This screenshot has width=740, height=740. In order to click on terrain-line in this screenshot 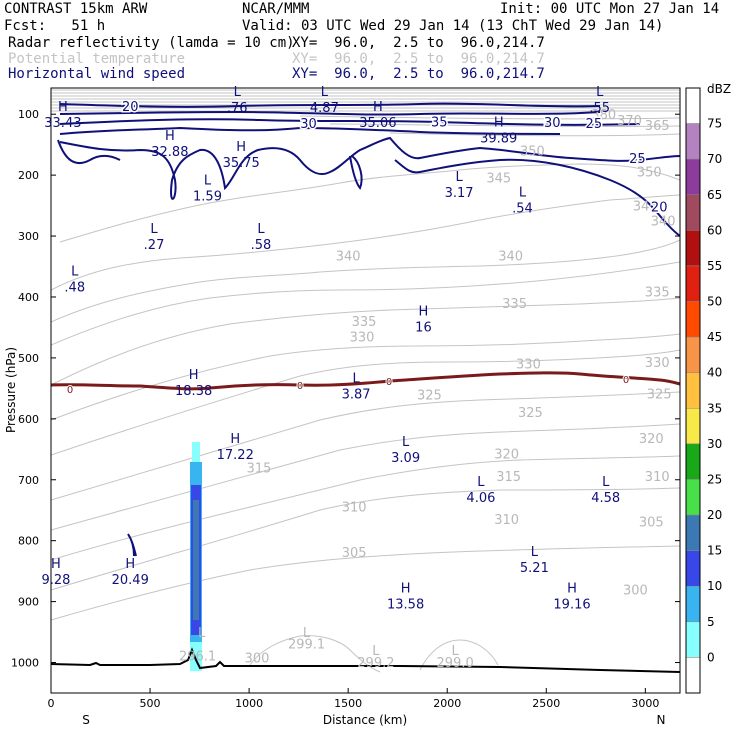, I will do `click(365, 660)`.